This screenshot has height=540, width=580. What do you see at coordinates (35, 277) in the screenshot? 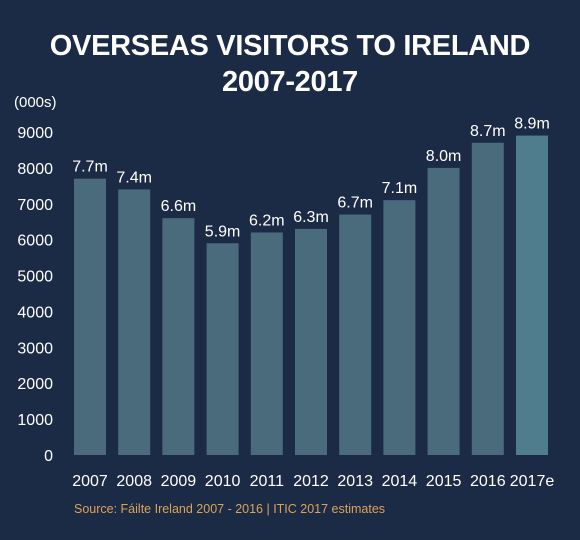
I see `y-tick-label: 5000` at bounding box center [35, 277].